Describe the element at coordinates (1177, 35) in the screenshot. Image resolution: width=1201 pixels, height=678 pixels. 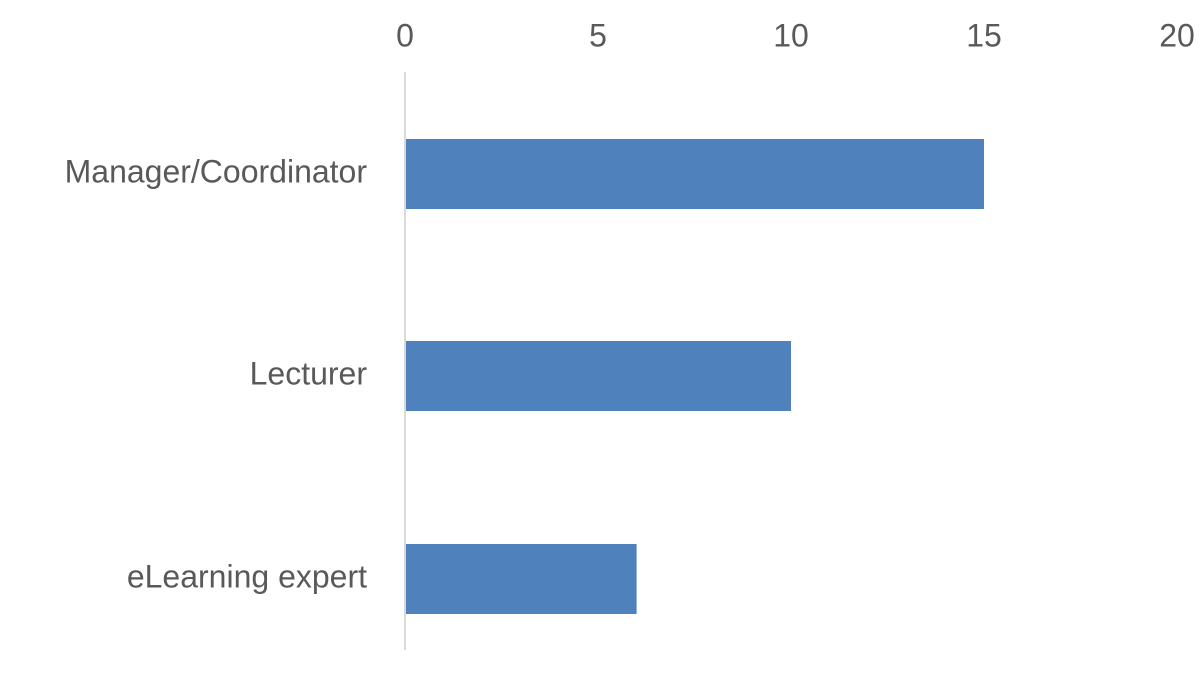
I see `x-tick-label: 20` at that location.